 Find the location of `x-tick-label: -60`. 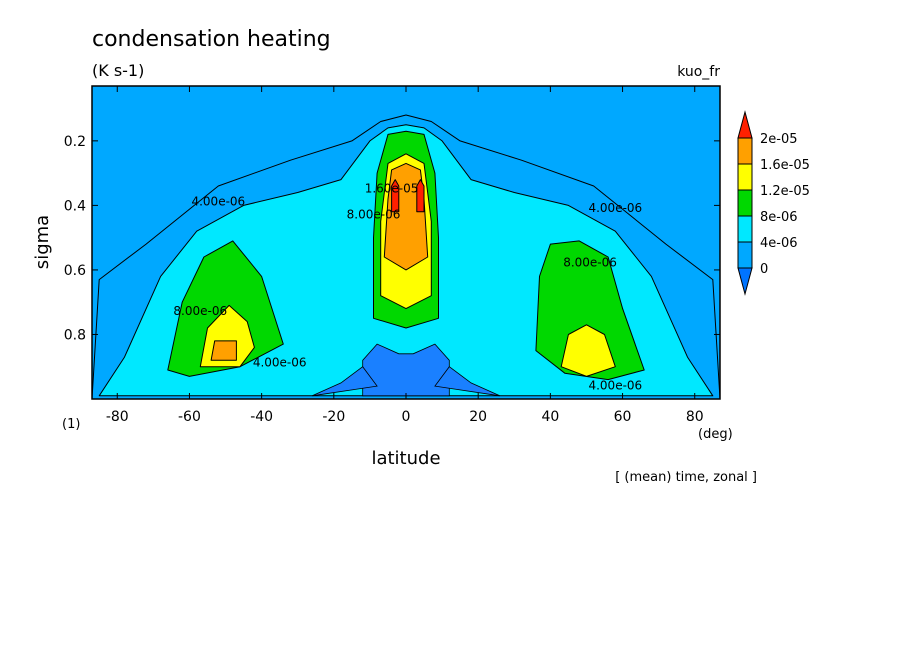

x-tick-label: -60 is located at coordinates (189, 417).